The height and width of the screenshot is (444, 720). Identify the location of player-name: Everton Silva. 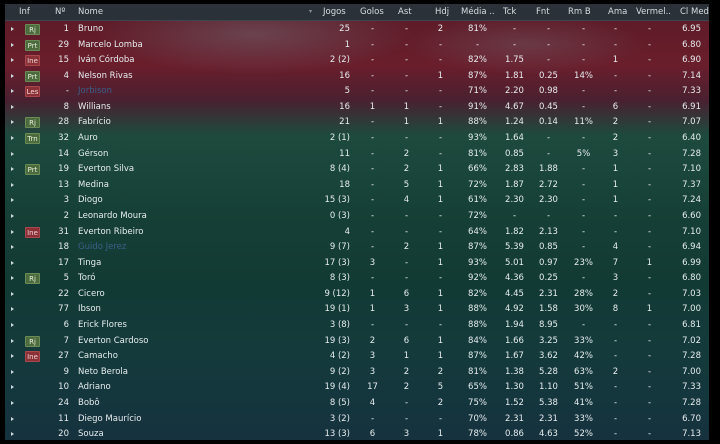
(106, 169).